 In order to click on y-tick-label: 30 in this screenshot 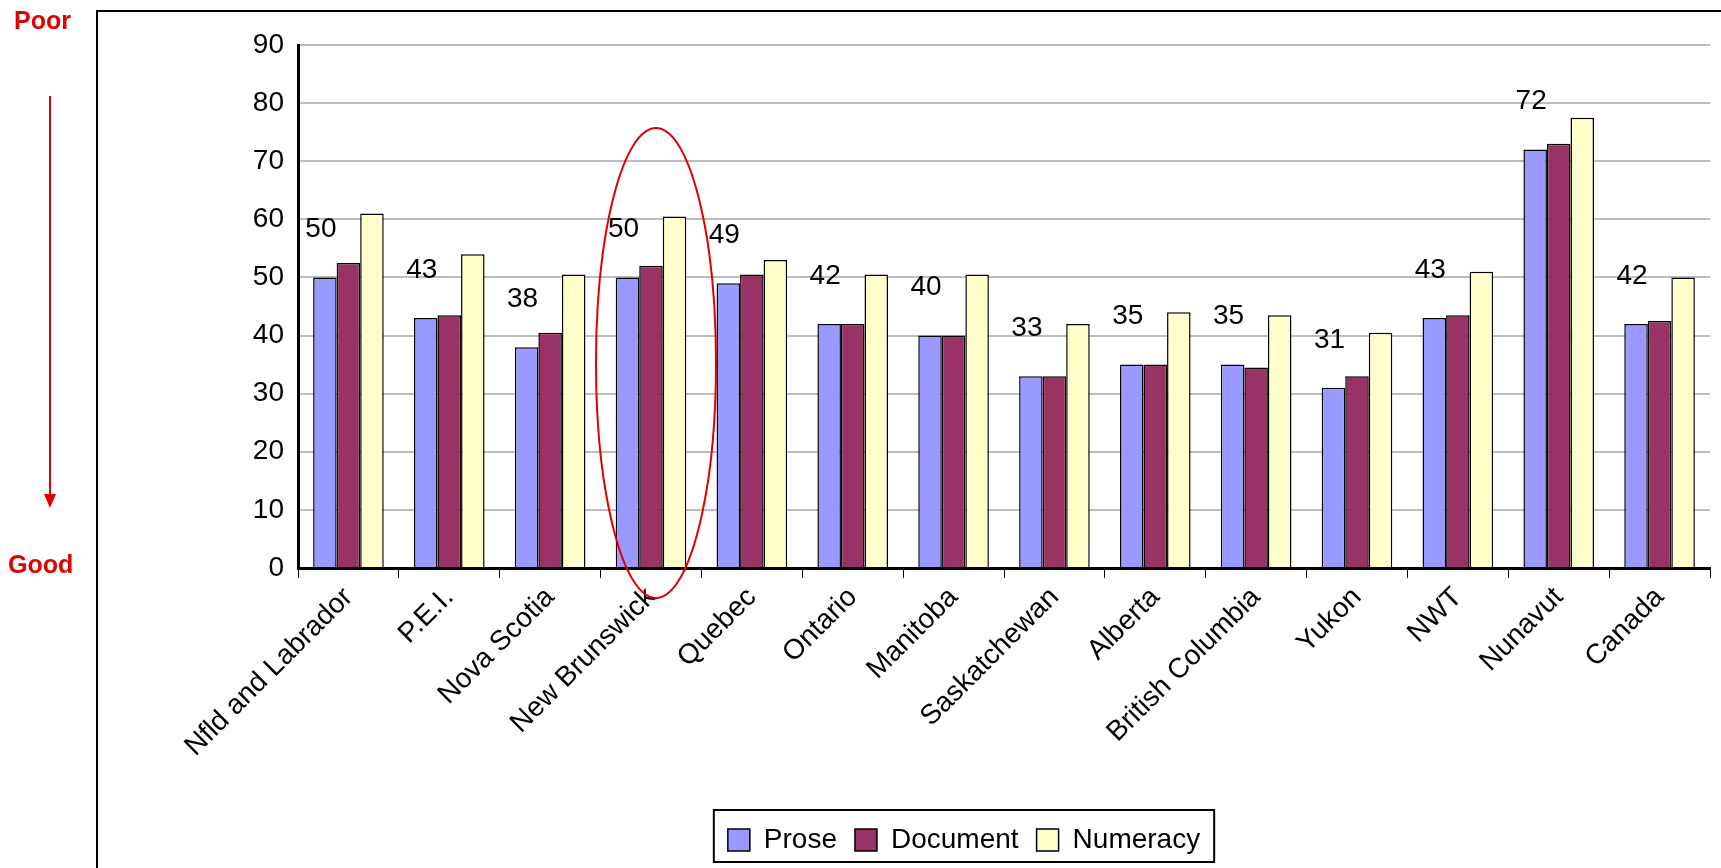, I will do `click(268, 392)`.